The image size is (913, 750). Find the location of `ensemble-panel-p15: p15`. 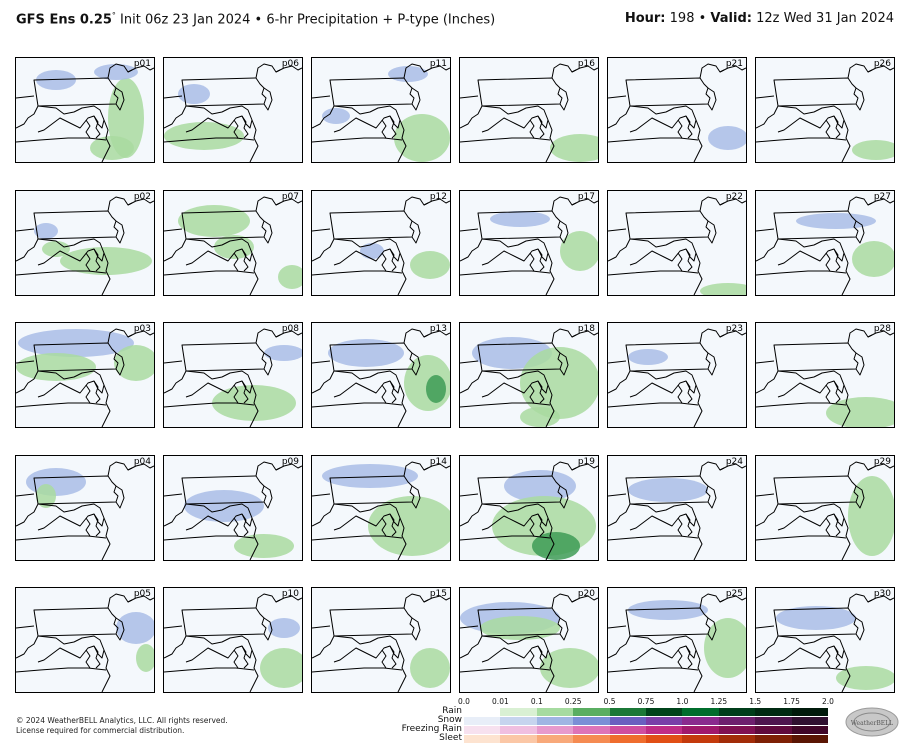

ensemble-panel-p15: p15 is located at coordinates (381, 640).